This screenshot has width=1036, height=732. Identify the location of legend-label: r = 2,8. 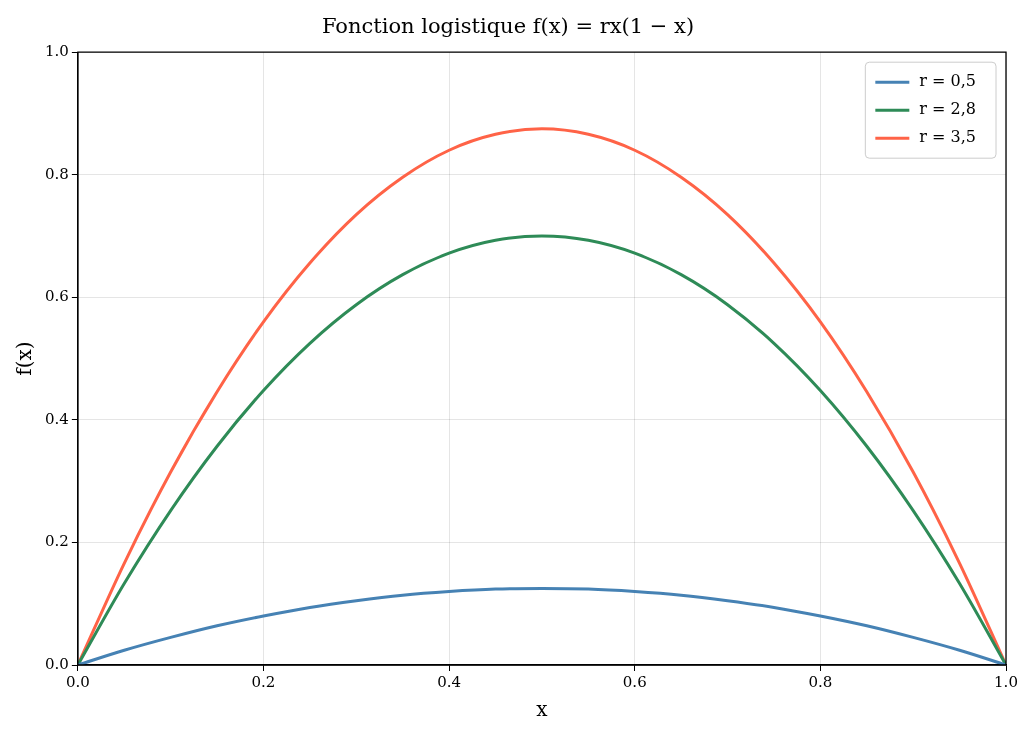
(947, 109).